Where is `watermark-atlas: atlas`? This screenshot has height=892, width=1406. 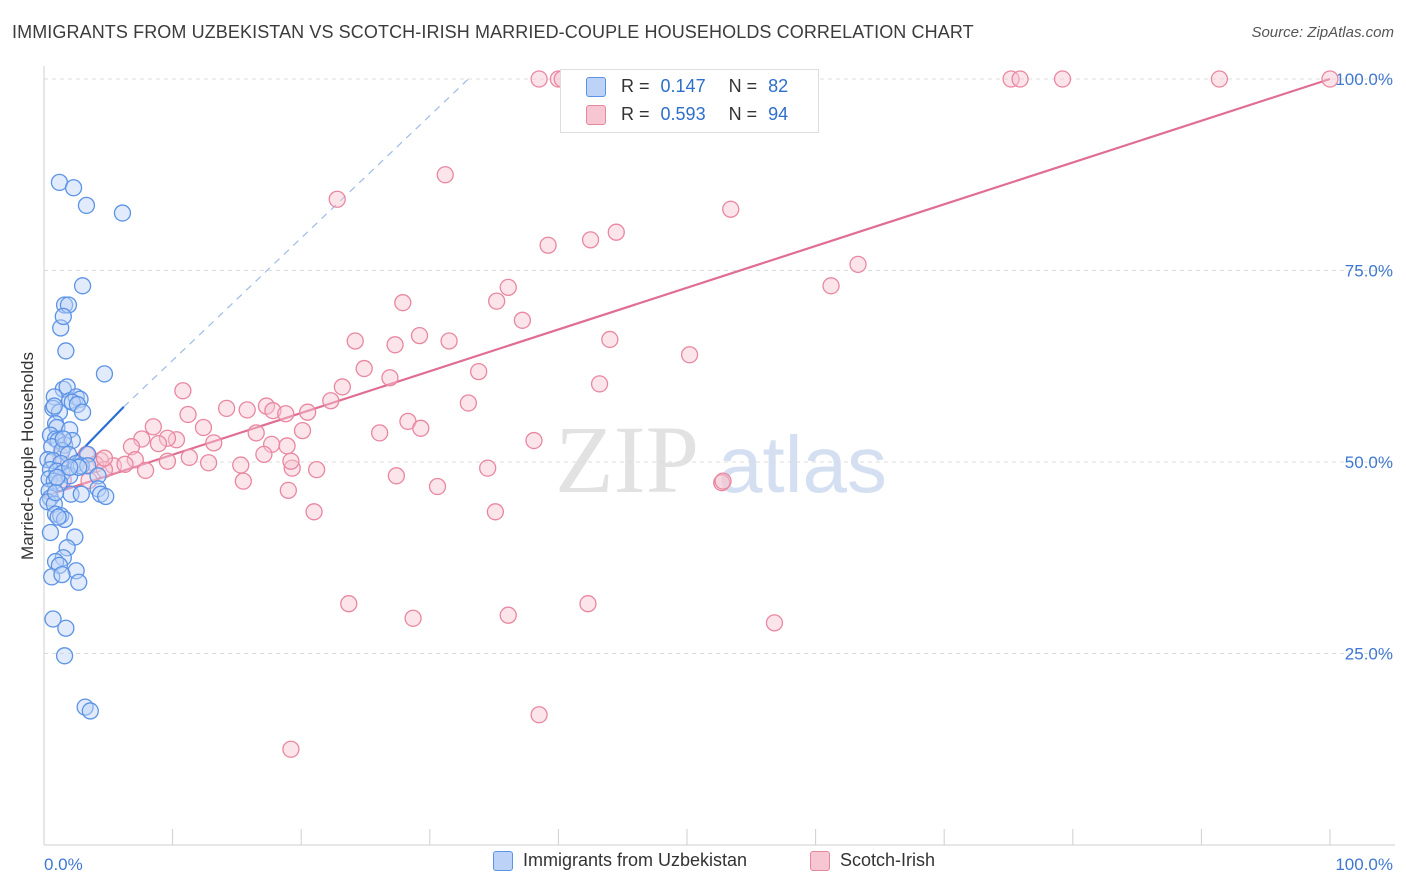 watermark-atlas: atlas is located at coordinates (802, 464).